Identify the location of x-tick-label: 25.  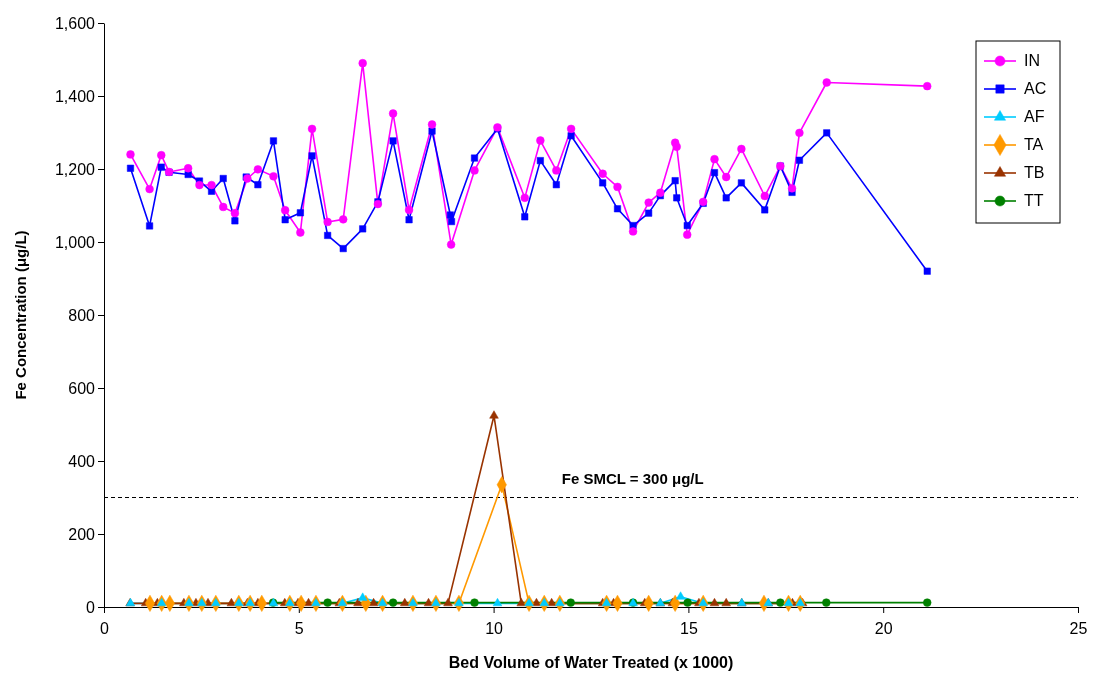
(1078, 628).